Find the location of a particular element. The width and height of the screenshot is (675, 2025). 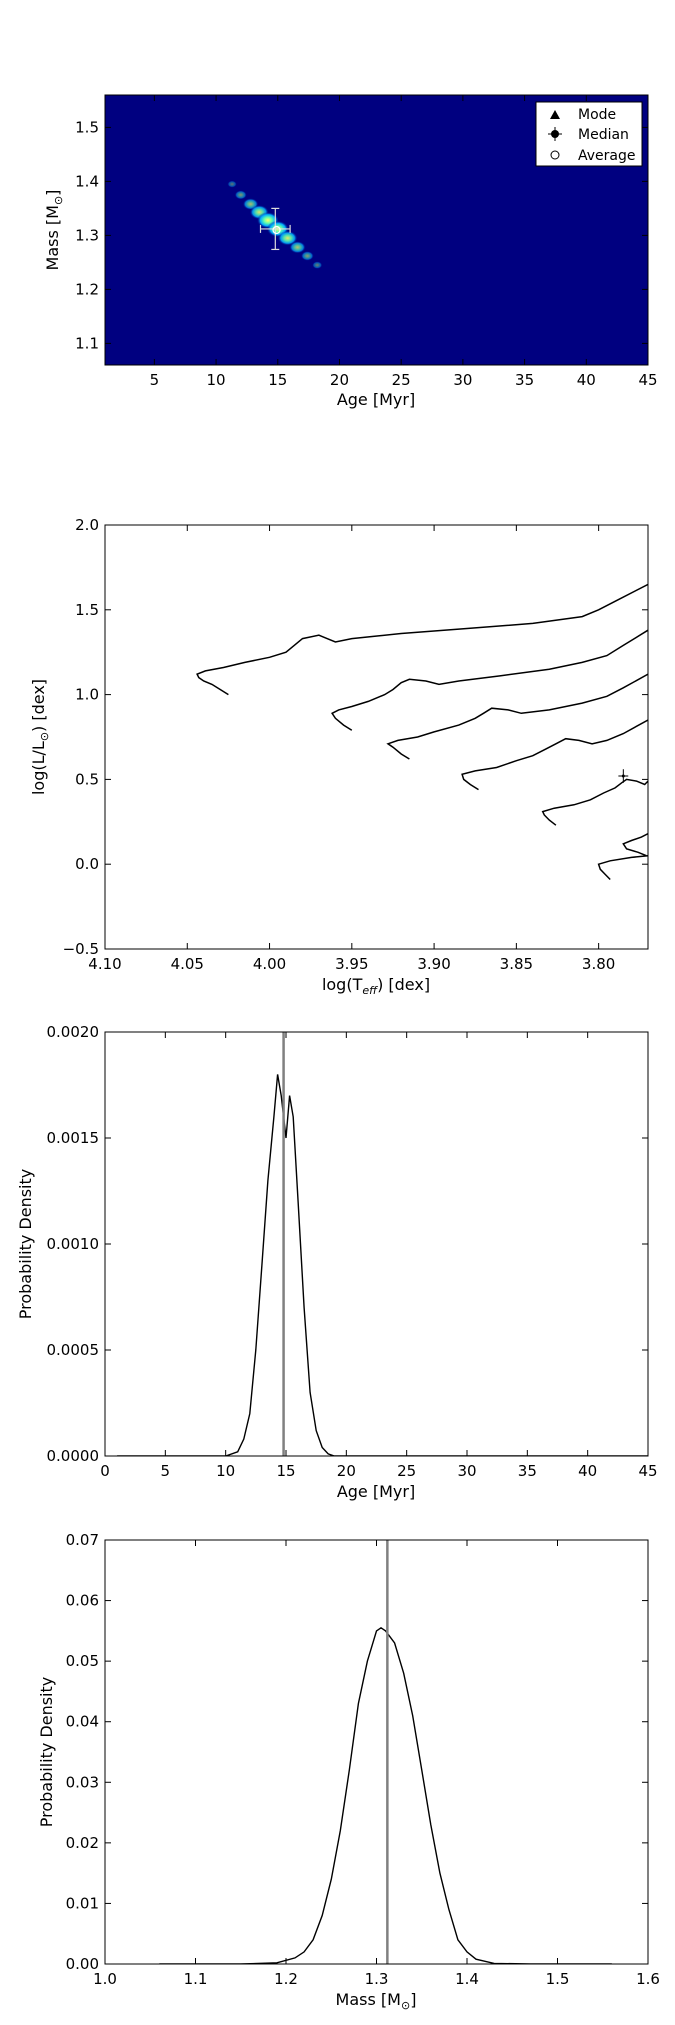

plot-frame is located at coordinates (376, 230).